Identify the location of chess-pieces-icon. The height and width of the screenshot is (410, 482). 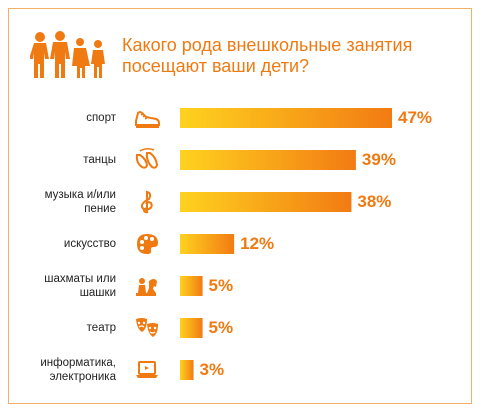
(146, 287).